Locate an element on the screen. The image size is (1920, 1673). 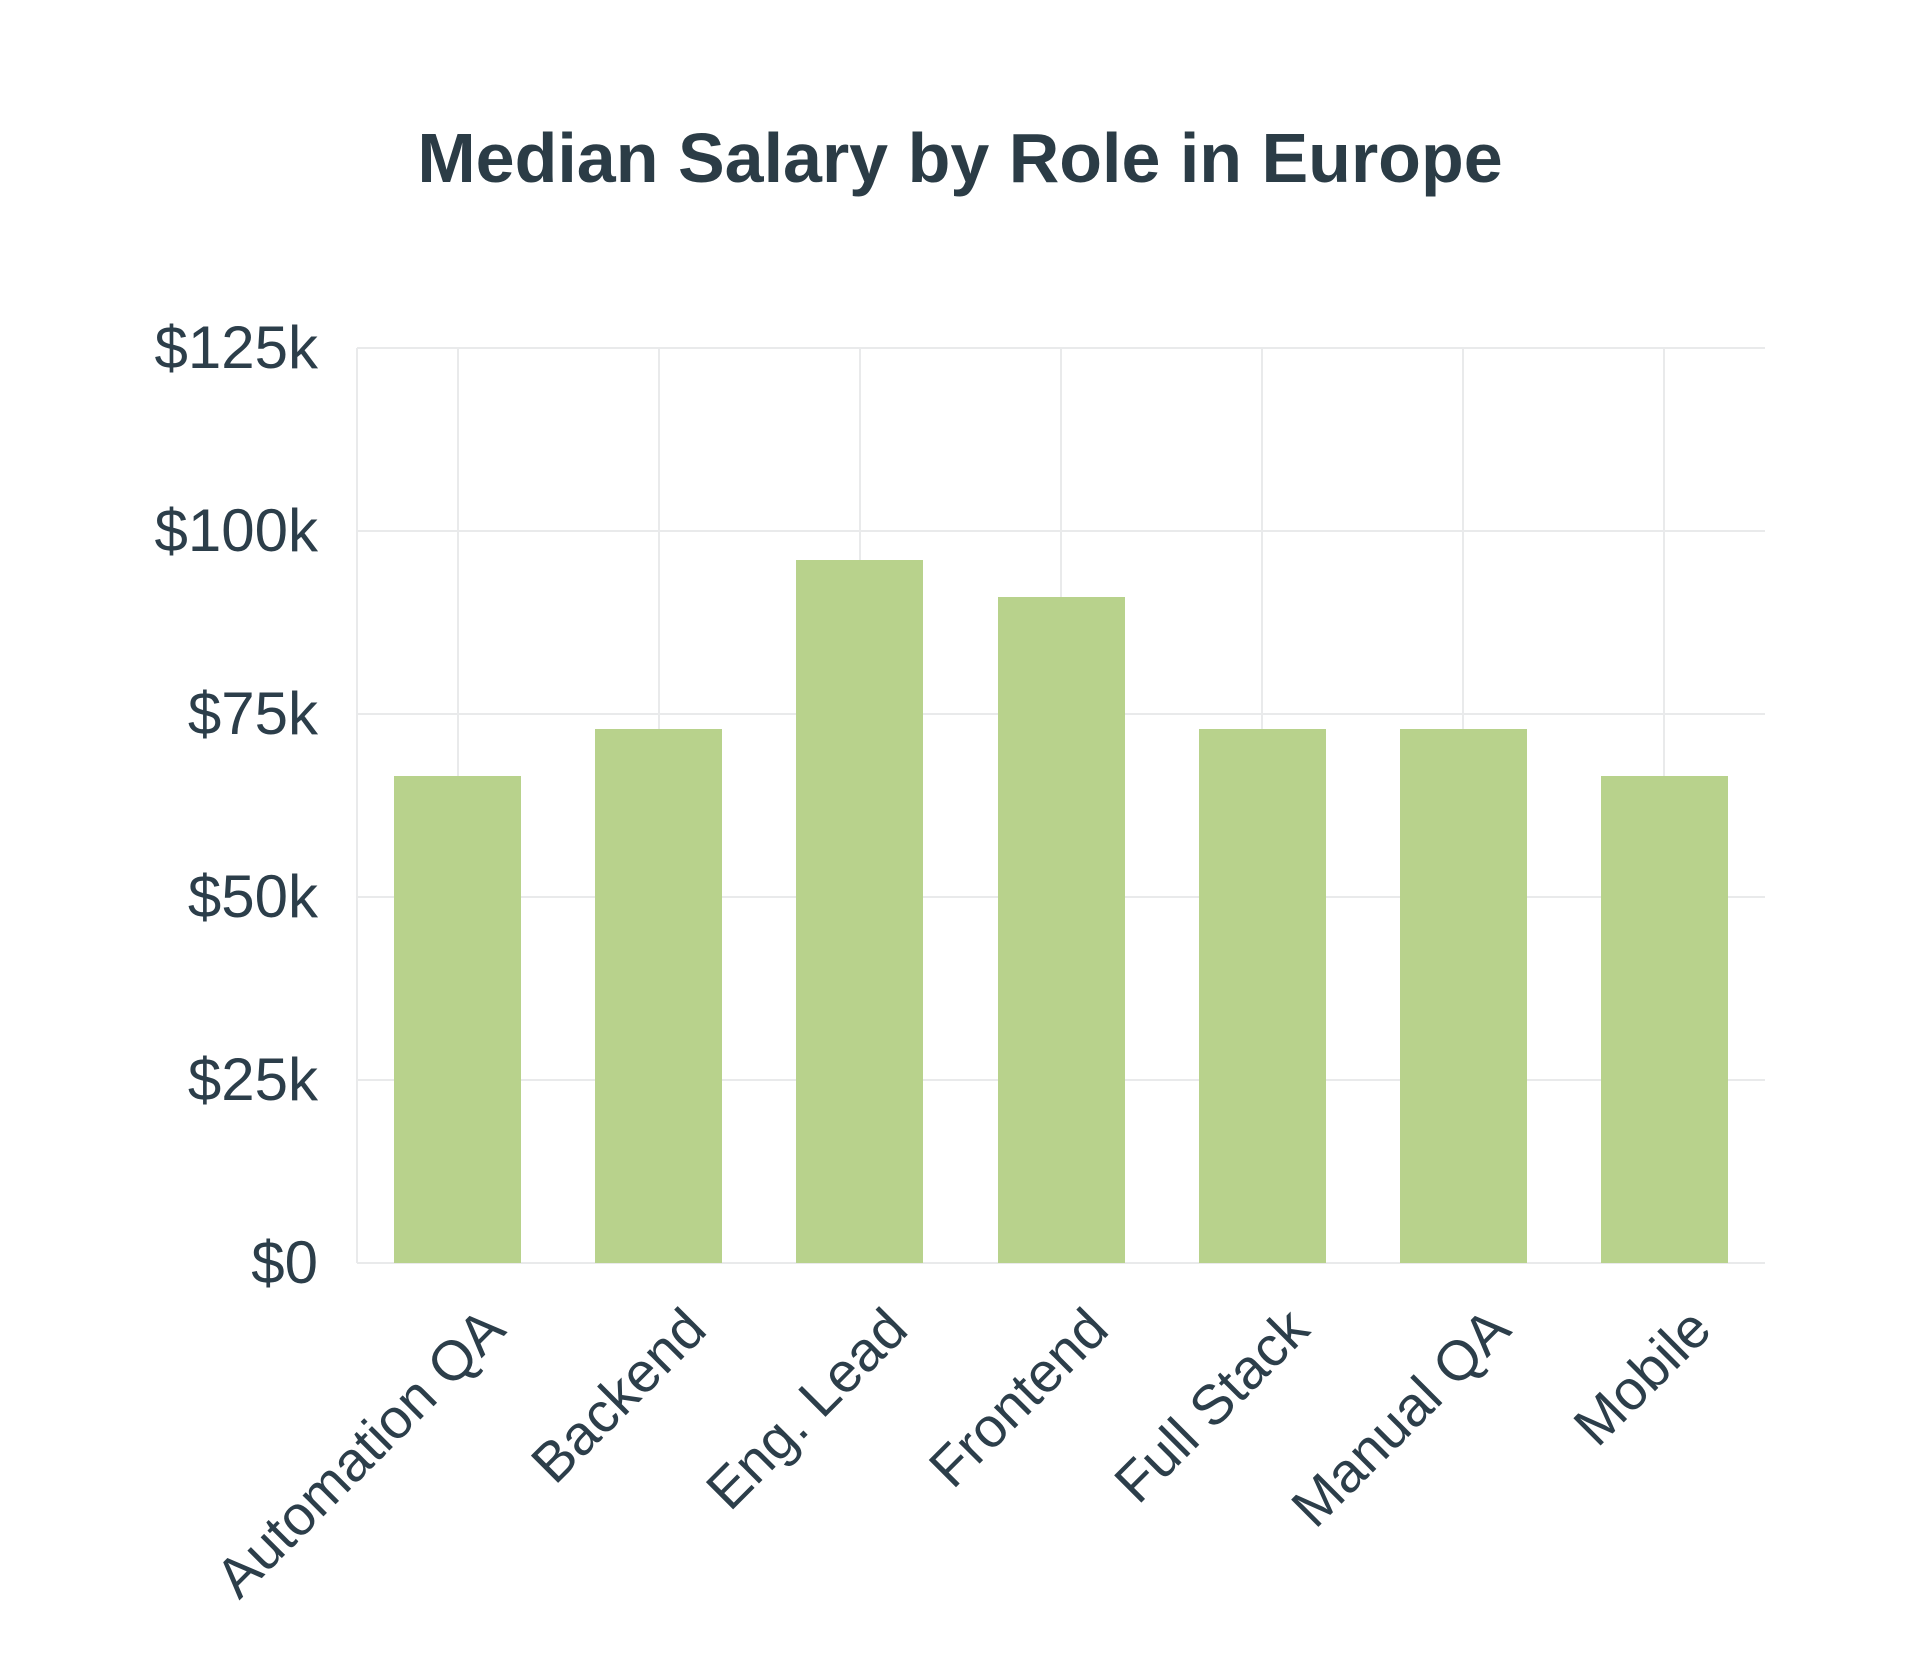
bar-mobile is located at coordinates (1664, 1019).